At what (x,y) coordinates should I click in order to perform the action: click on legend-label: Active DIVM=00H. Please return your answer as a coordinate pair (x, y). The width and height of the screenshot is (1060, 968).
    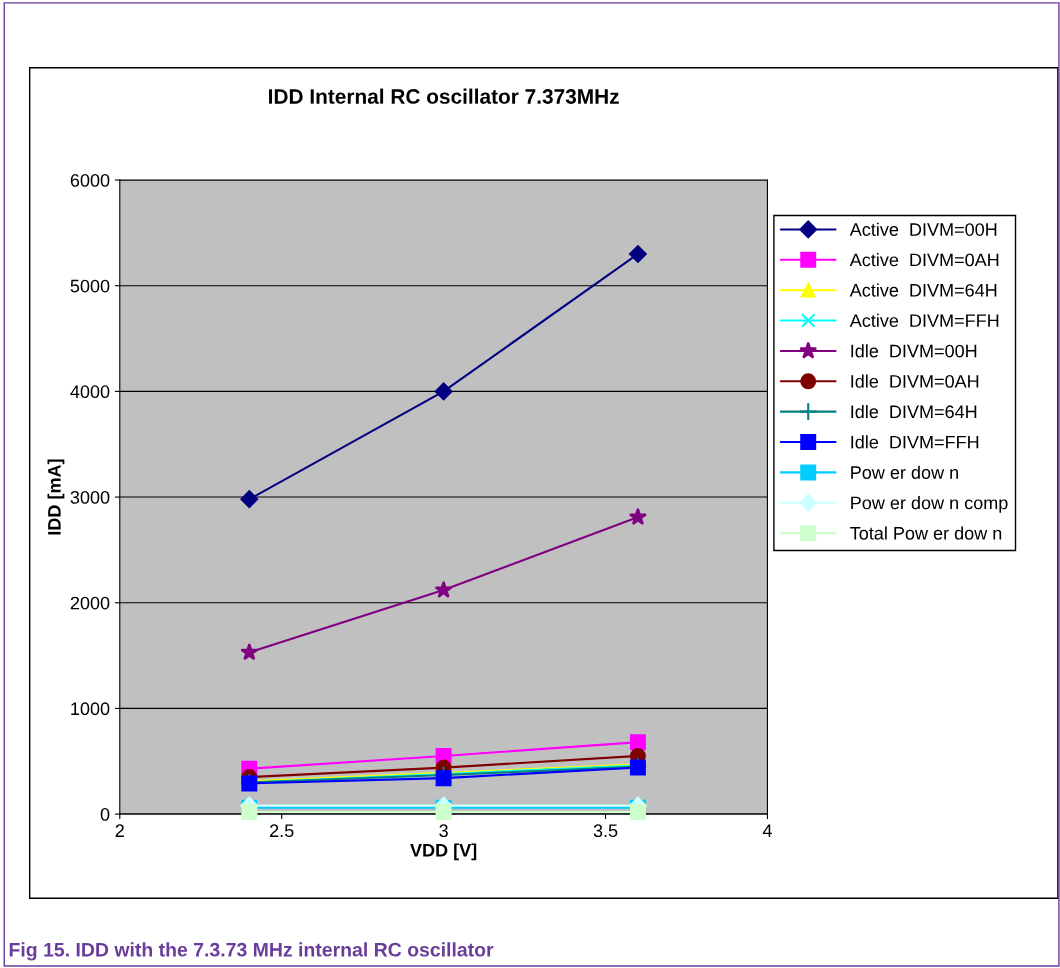
    Looking at the image, I should click on (923, 229).